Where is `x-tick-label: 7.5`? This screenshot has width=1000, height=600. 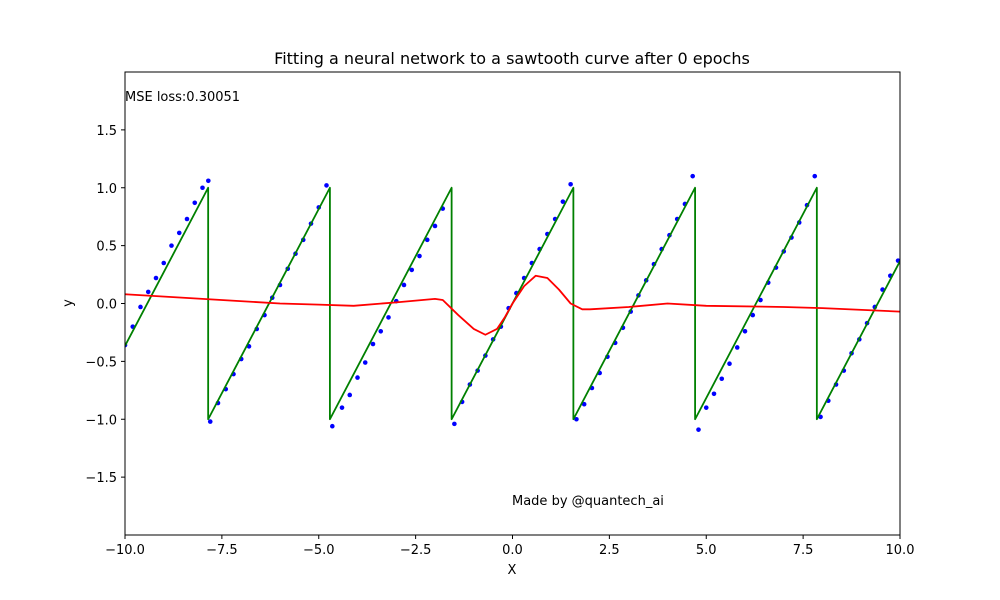
x-tick-label: 7.5 is located at coordinates (803, 550).